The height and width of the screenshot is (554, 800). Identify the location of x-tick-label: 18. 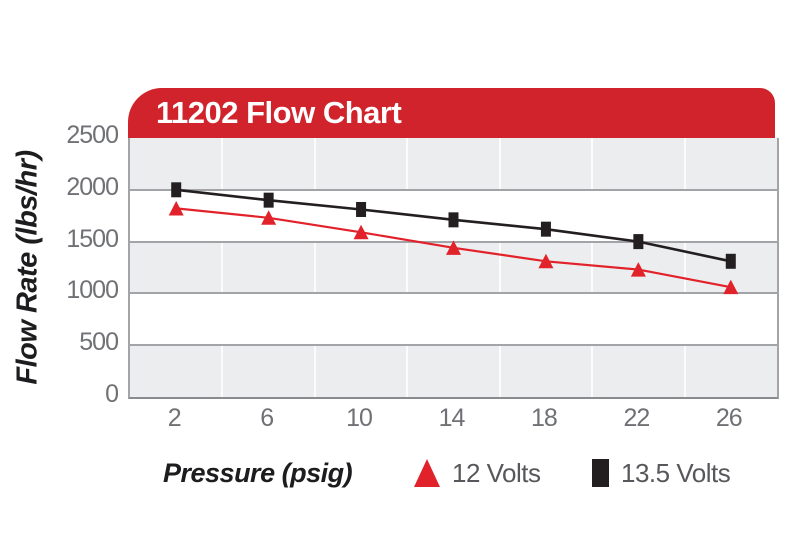
(544, 418).